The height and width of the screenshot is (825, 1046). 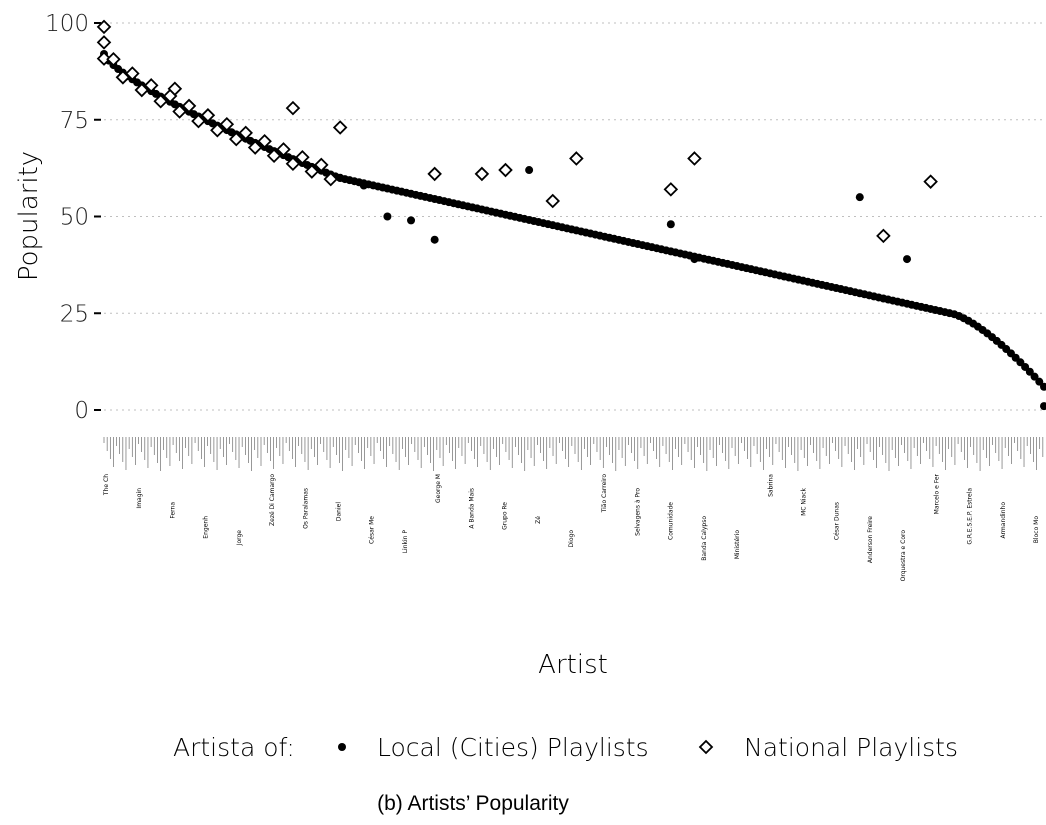 What do you see at coordinates (172, 510) in the screenshot?
I see `x-tick-label: Ferna` at bounding box center [172, 510].